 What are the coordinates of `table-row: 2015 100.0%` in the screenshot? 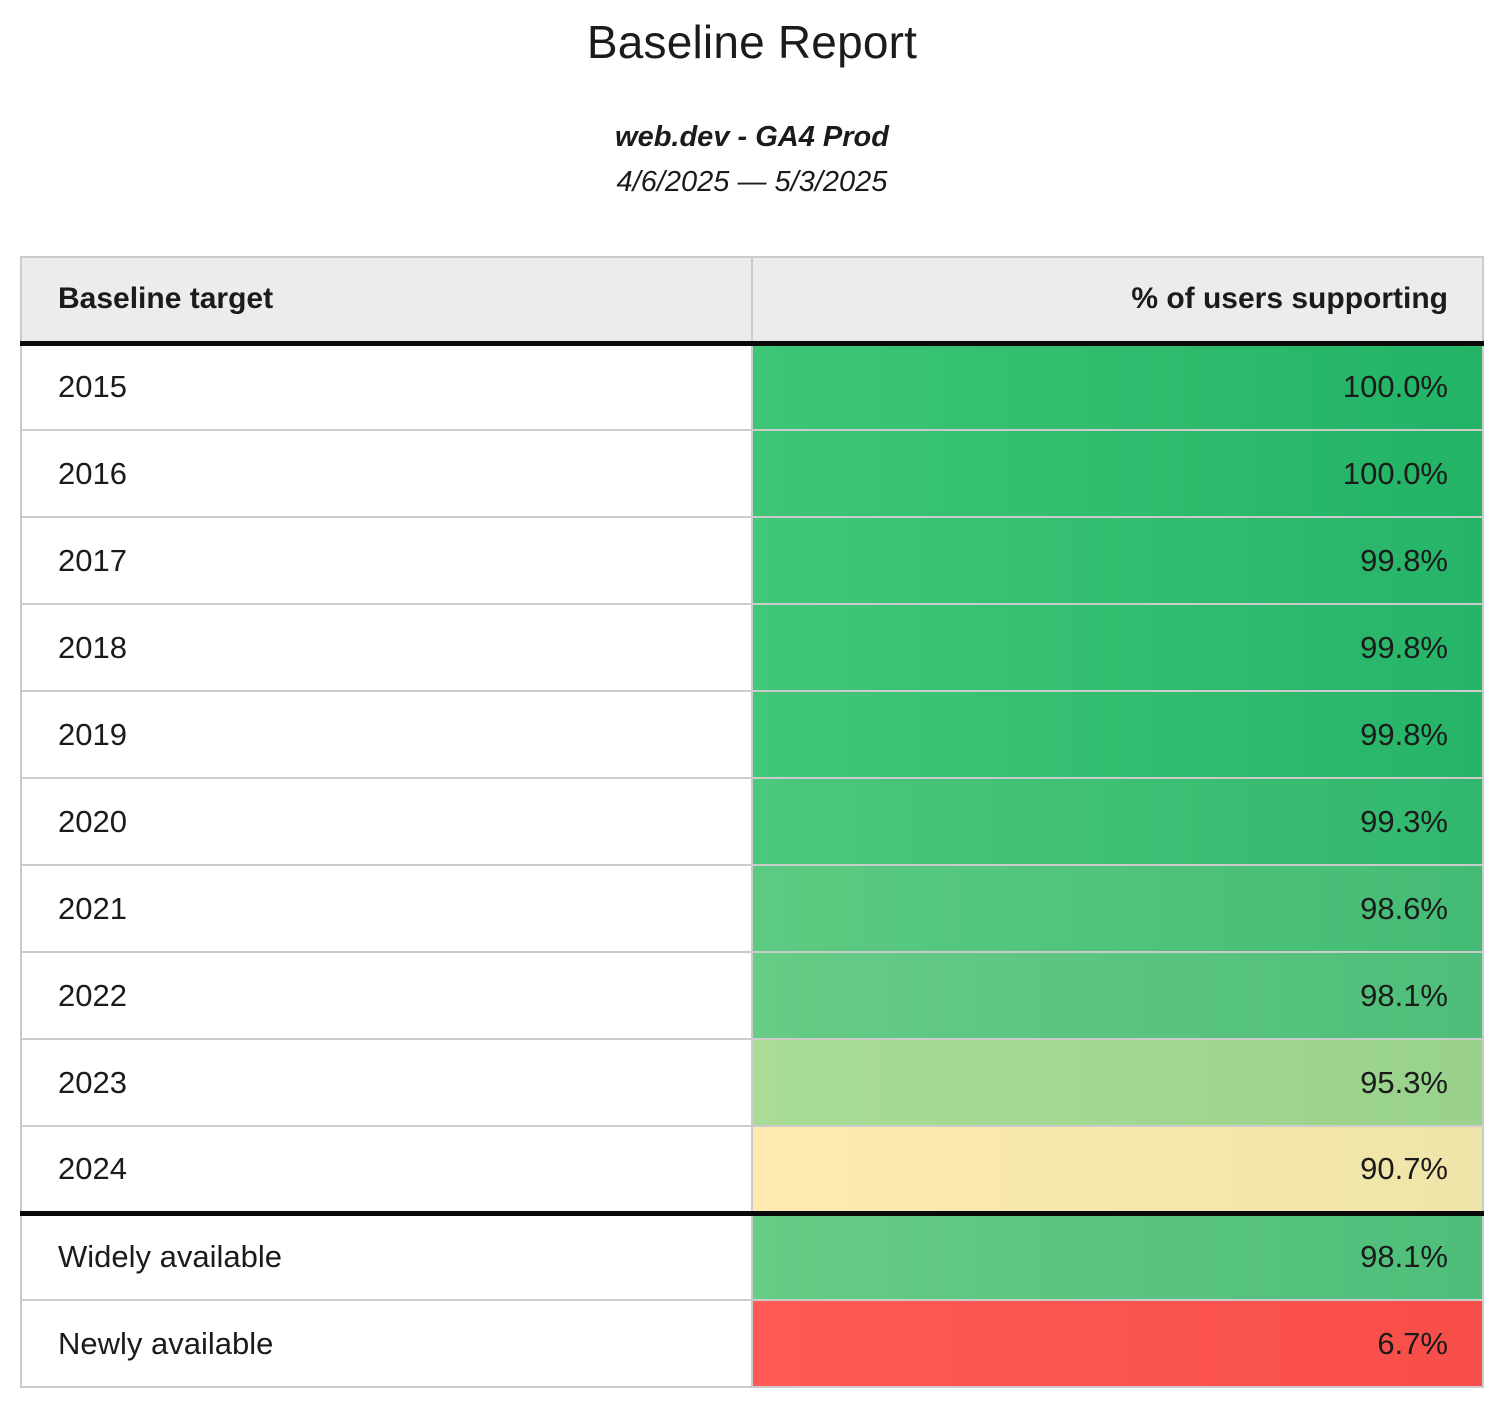 It's located at (752, 386).